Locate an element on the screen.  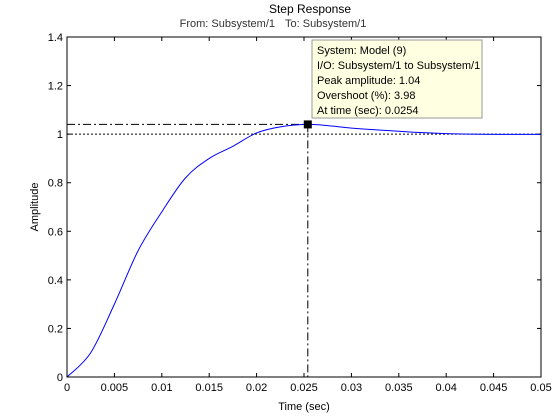
x-tick-label: 0.05 is located at coordinates (540, 388).